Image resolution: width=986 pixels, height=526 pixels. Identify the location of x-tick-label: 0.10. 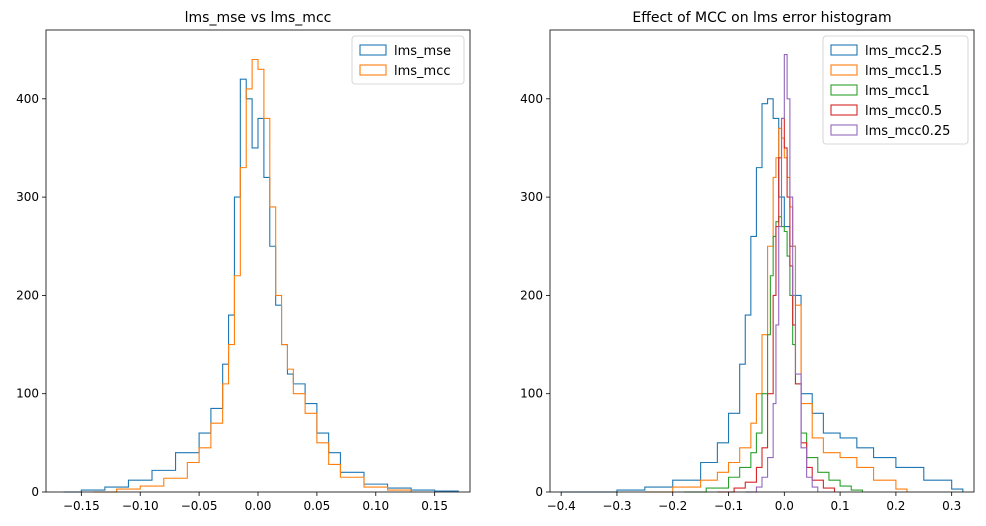
(375, 506).